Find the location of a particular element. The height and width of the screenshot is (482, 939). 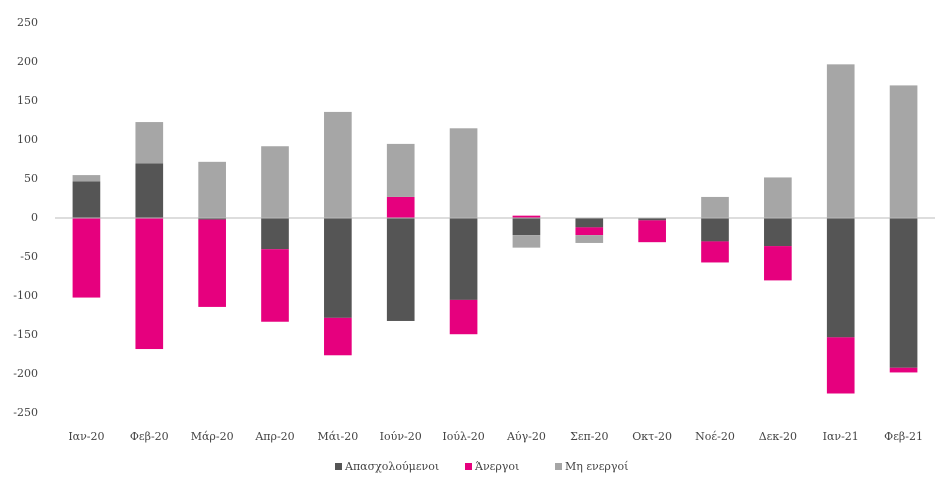

x-tick-label: Φεβ-21 is located at coordinates (903, 436).